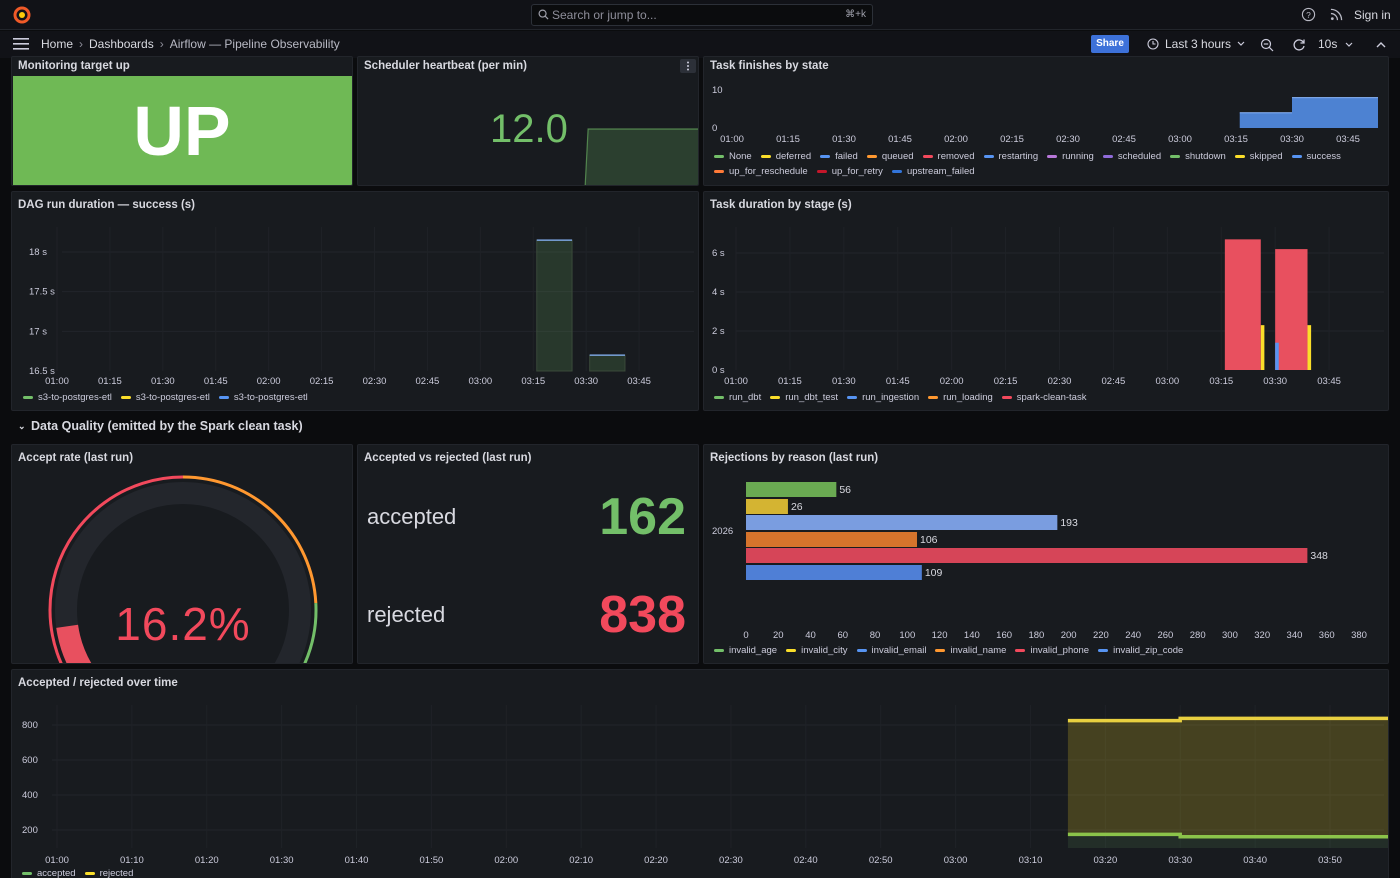 Image resolution: width=1400 pixels, height=878 pixels. Describe the element at coordinates (38, 252) in the screenshot. I see `y-tick-label: 18 s` at that location.